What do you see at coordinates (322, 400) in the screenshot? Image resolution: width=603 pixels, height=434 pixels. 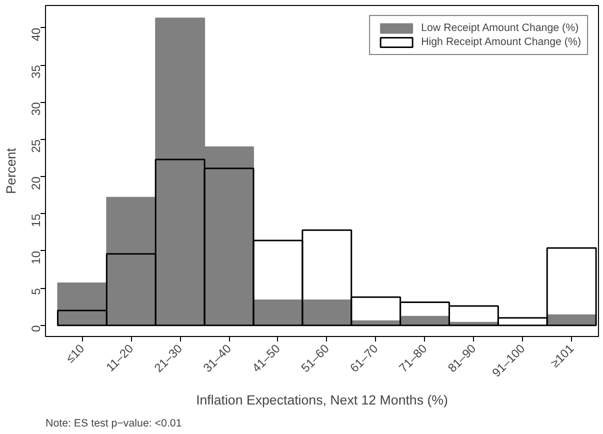 I see `x-axis-title: Inflation Expectations, Next 12 Months (%)` at bounding box center [322, 400].